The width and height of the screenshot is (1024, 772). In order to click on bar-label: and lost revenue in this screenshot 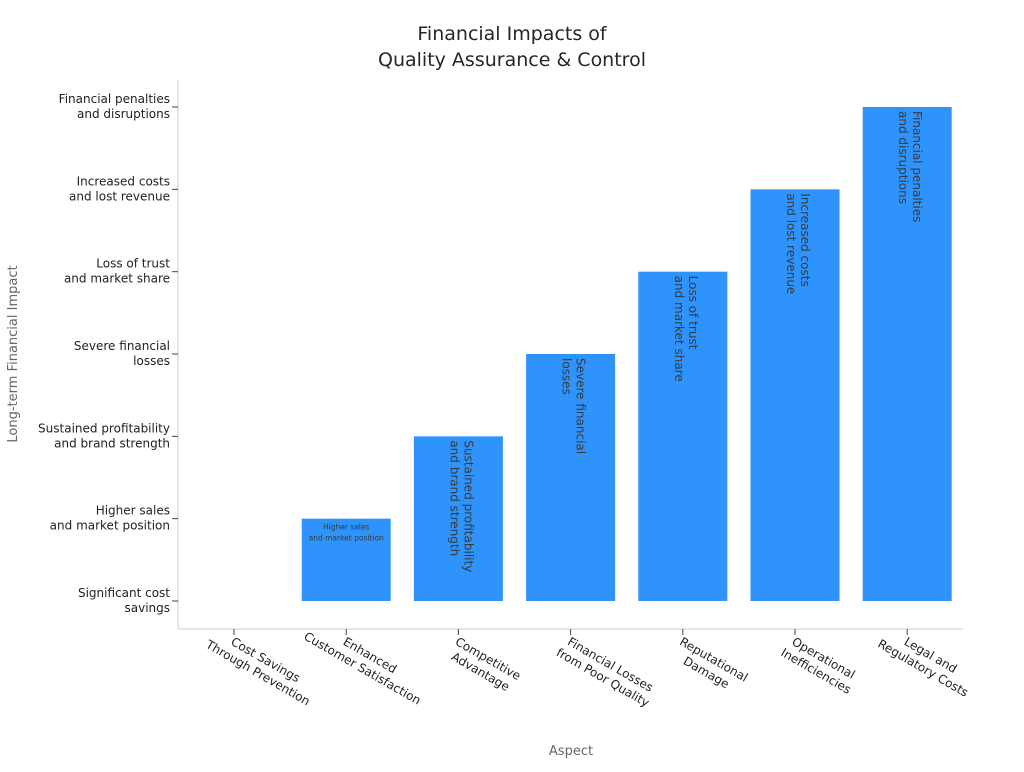, I will do `click(791, 243)`.